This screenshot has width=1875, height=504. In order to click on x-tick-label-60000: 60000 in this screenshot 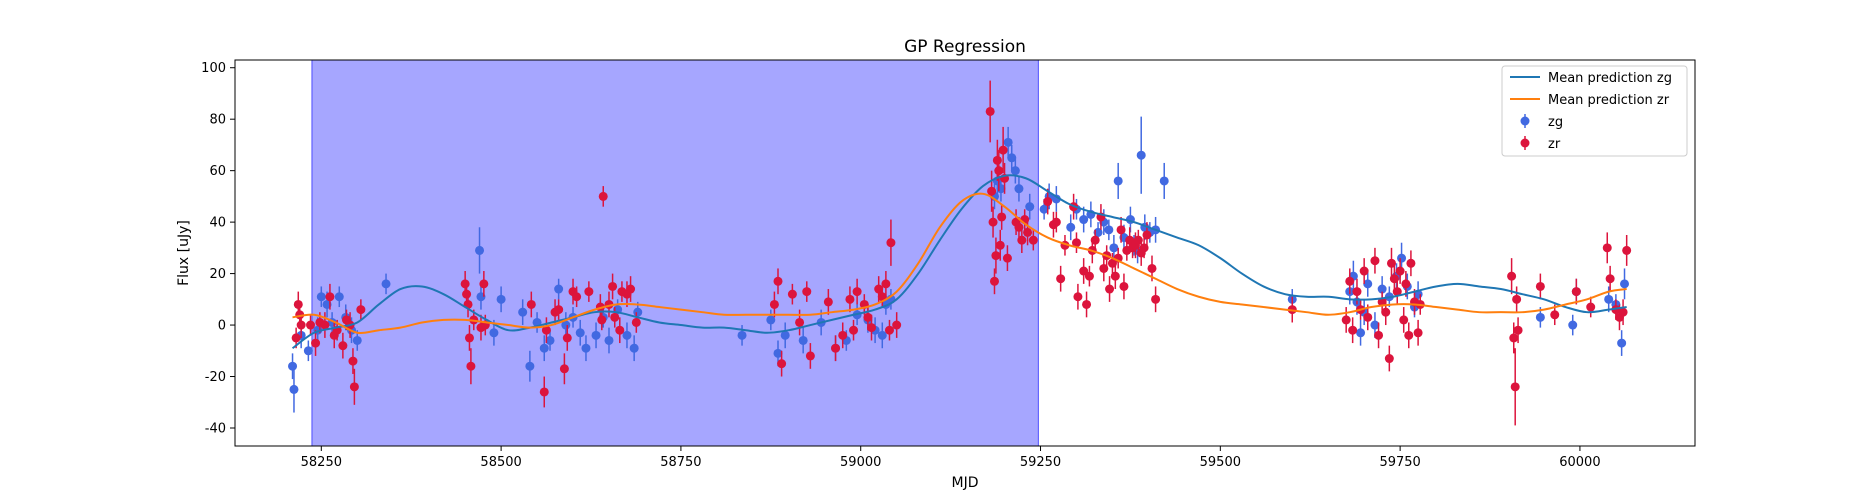, I will do `click(1579, 462)`.